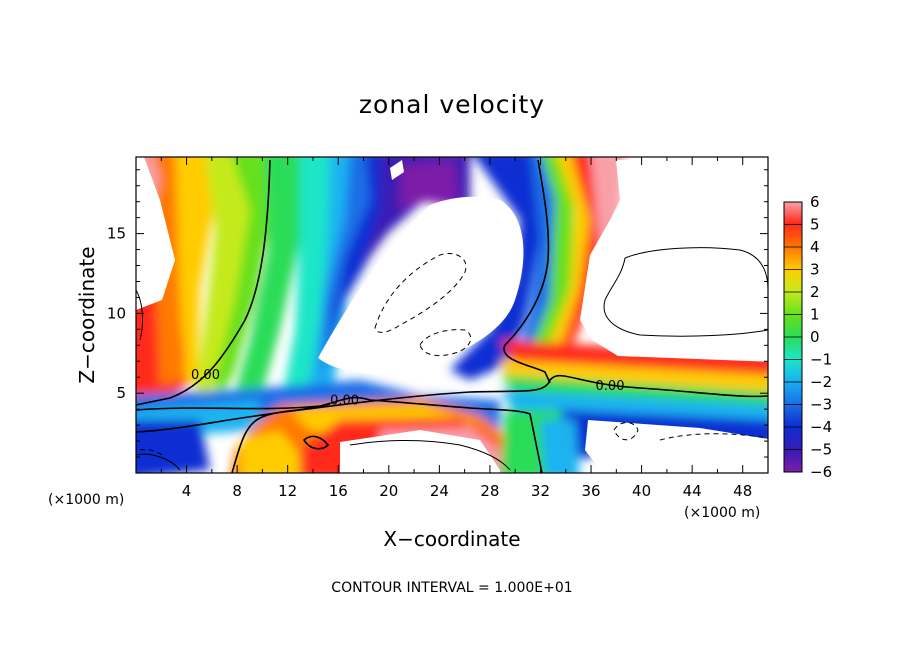  What do you see at coordinates (287, 491) in the screenshot?
I see `x-tick-label: 12` at bounding box center [287, 491].